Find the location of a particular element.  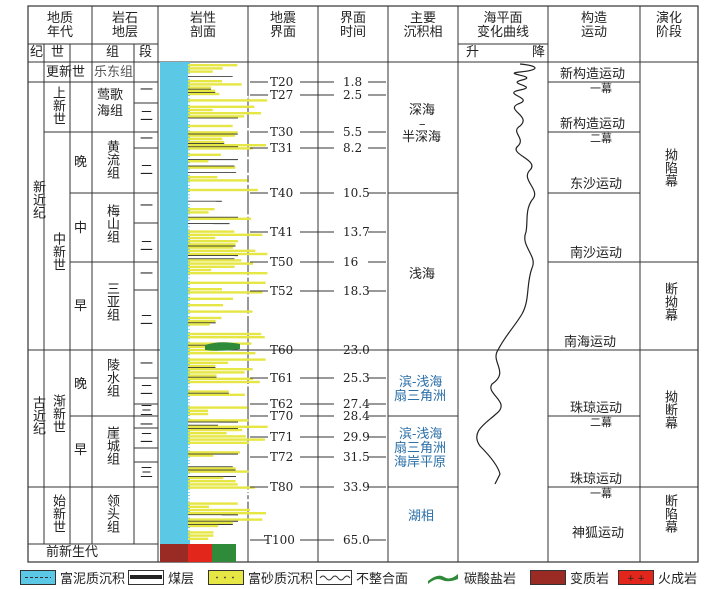

interface-time-t27: 2.5 is located at coordinates (353, 95).